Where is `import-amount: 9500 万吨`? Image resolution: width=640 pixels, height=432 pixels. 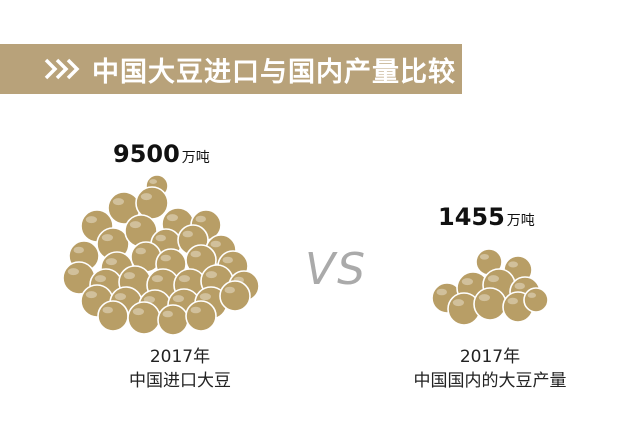 import-amount: 9500 万吨 is located at coordinates (161, 154).